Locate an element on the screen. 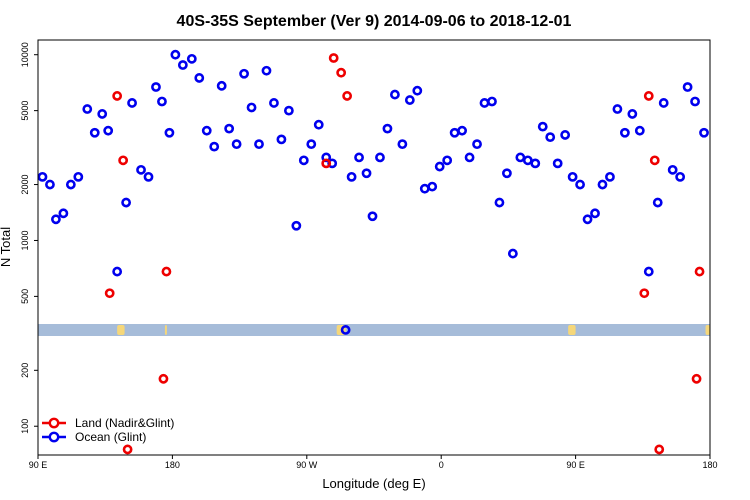 This screenshot has width=750, height=500. x-tick-label: 90 E is located at coordinates (38, 465).